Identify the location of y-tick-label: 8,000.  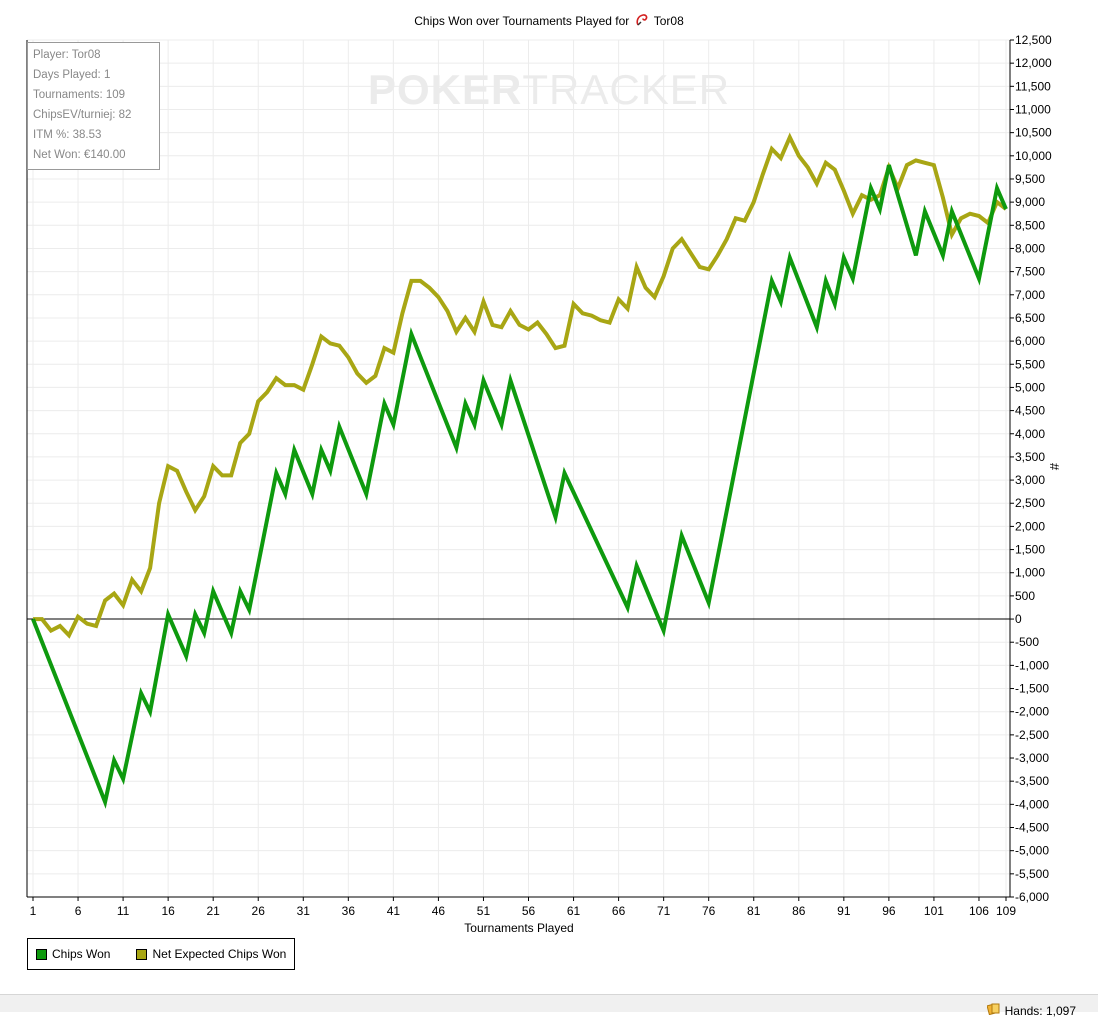
(1030, 248).